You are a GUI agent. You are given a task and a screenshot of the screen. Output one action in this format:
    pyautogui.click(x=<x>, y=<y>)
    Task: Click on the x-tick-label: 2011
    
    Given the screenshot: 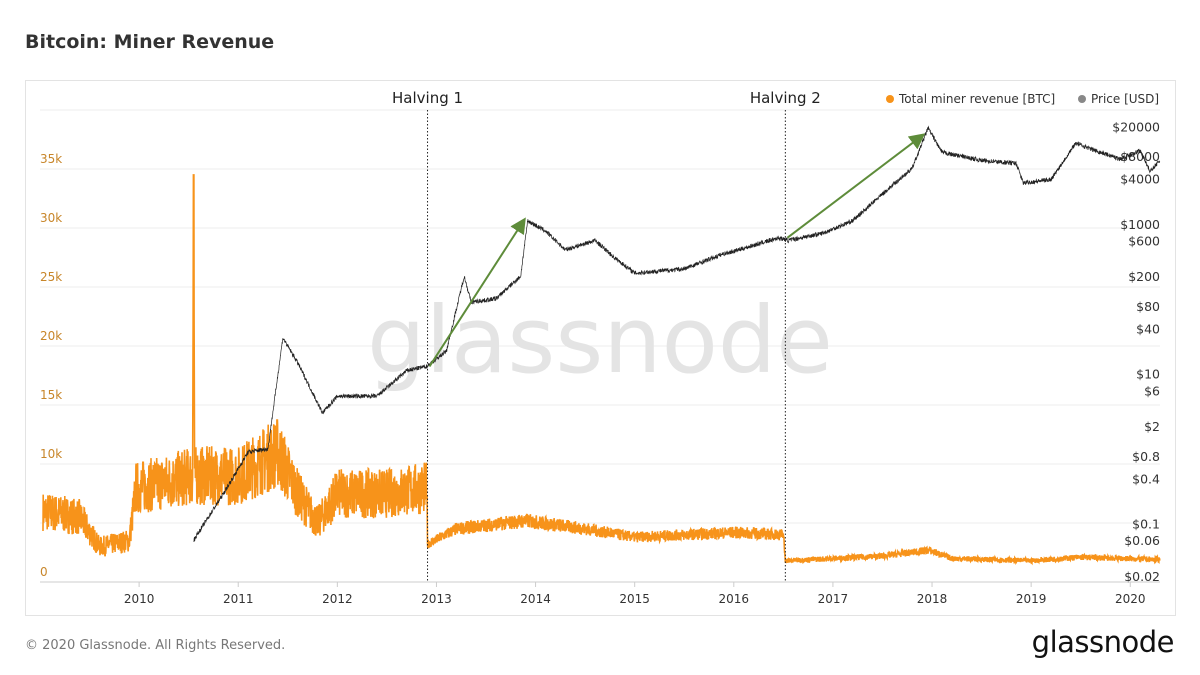 What is the action you would take?
    pyautogui.click(x=238, y=599)
    